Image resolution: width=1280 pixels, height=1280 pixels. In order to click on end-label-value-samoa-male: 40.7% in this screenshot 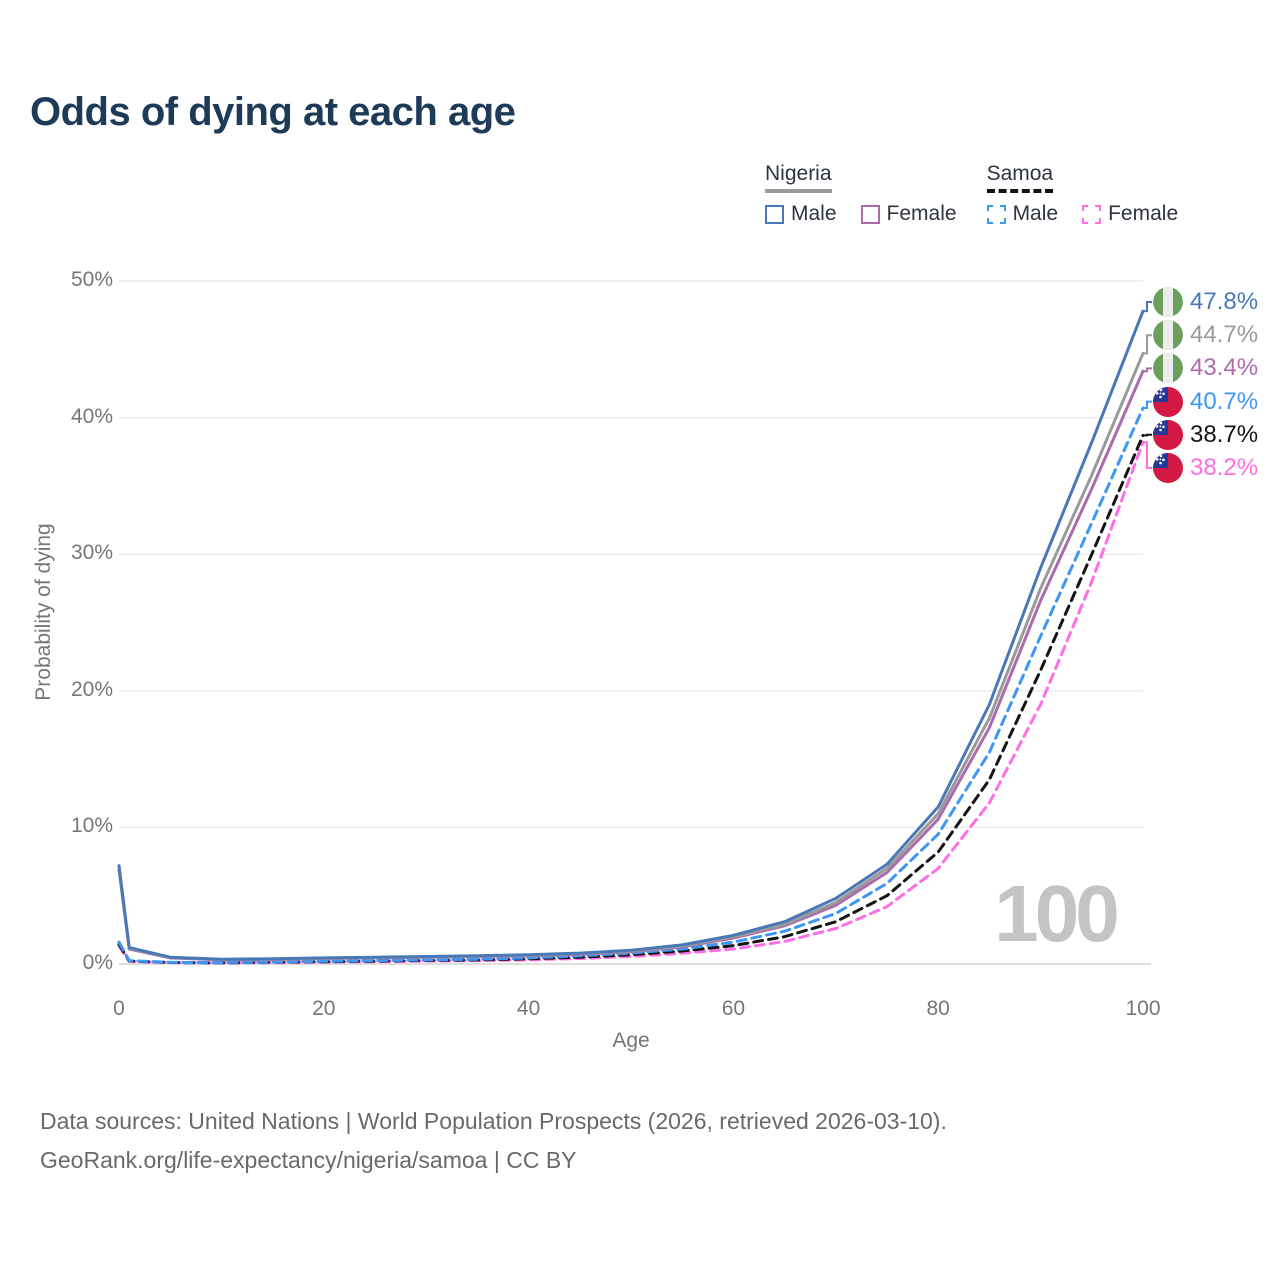, I will do `click(1224, 401)`.